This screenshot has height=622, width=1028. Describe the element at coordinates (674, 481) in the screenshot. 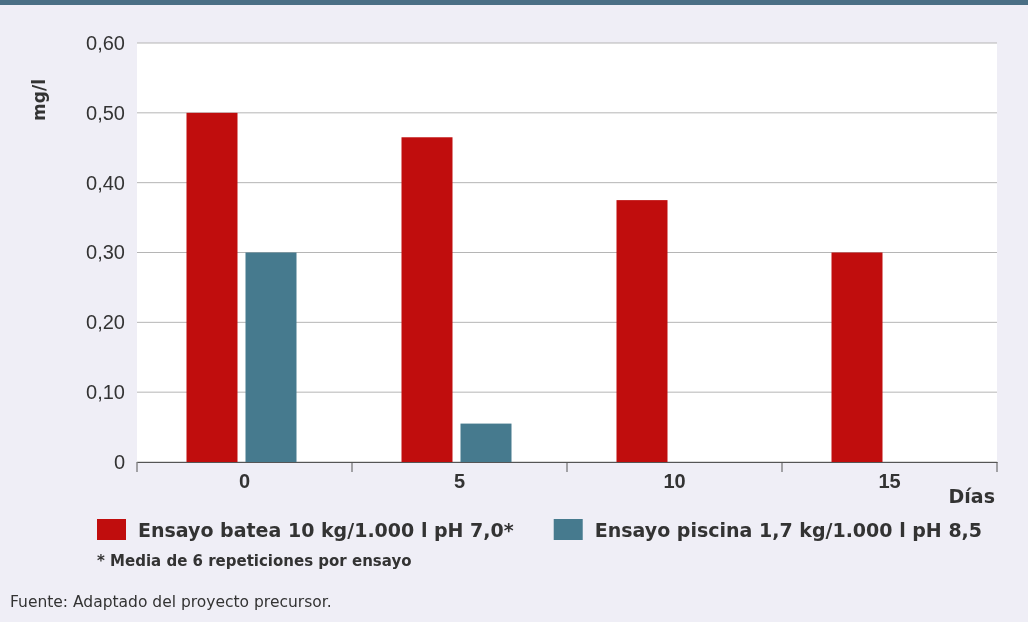

I see `x-tick-label: 10` at that location.